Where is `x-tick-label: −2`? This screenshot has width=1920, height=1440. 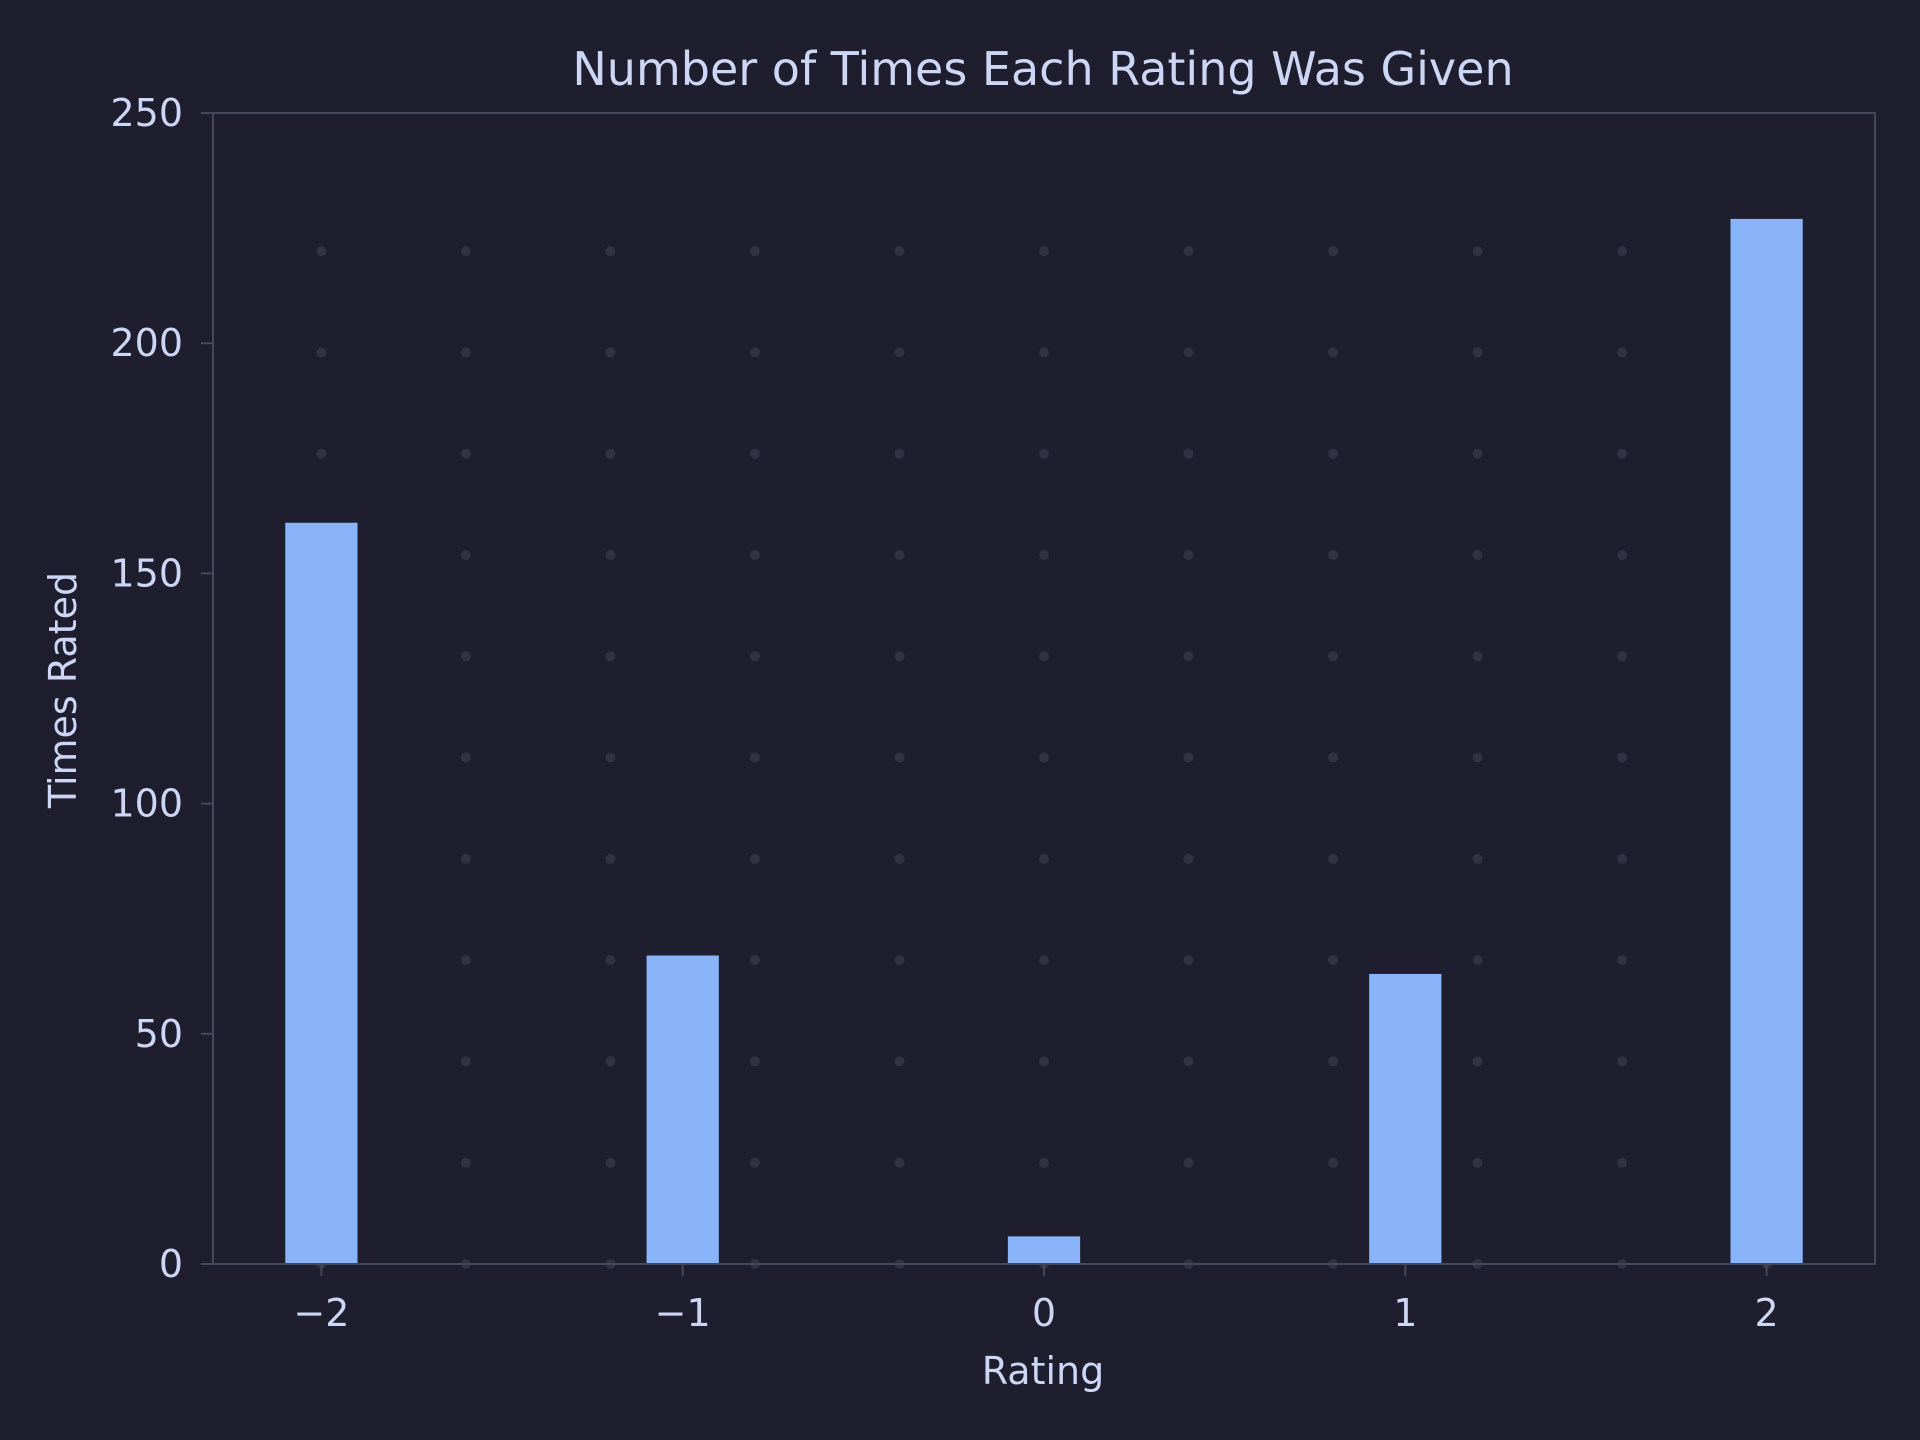
x-tick-label: −2 is located at coordinates (321, 1313).